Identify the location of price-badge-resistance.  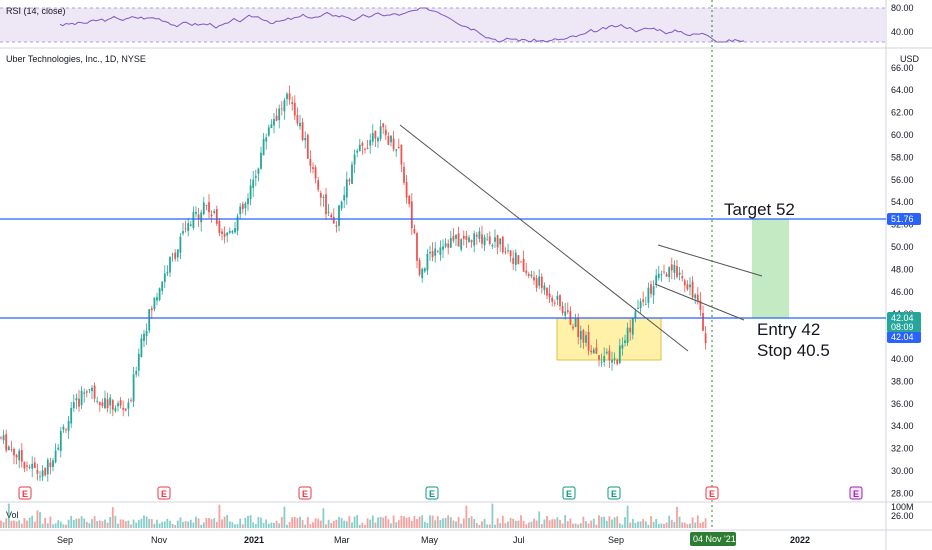
(904, 219).